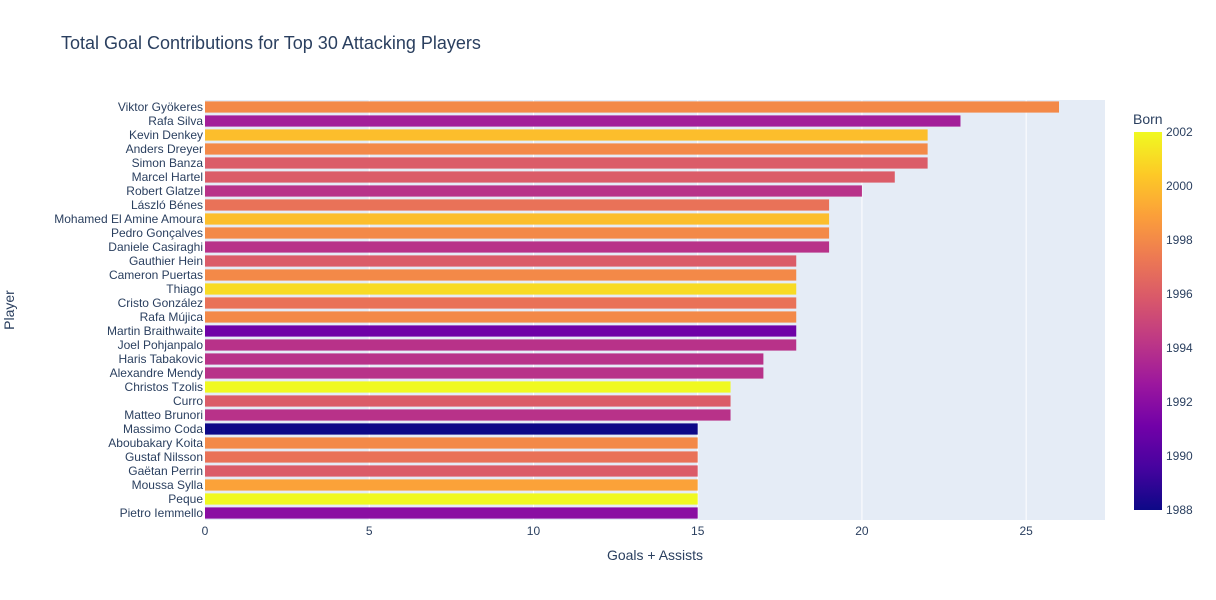 The image size is (1216, 600). I want to click on y-tick-label: Christos Tzolis, so click(164, 387).